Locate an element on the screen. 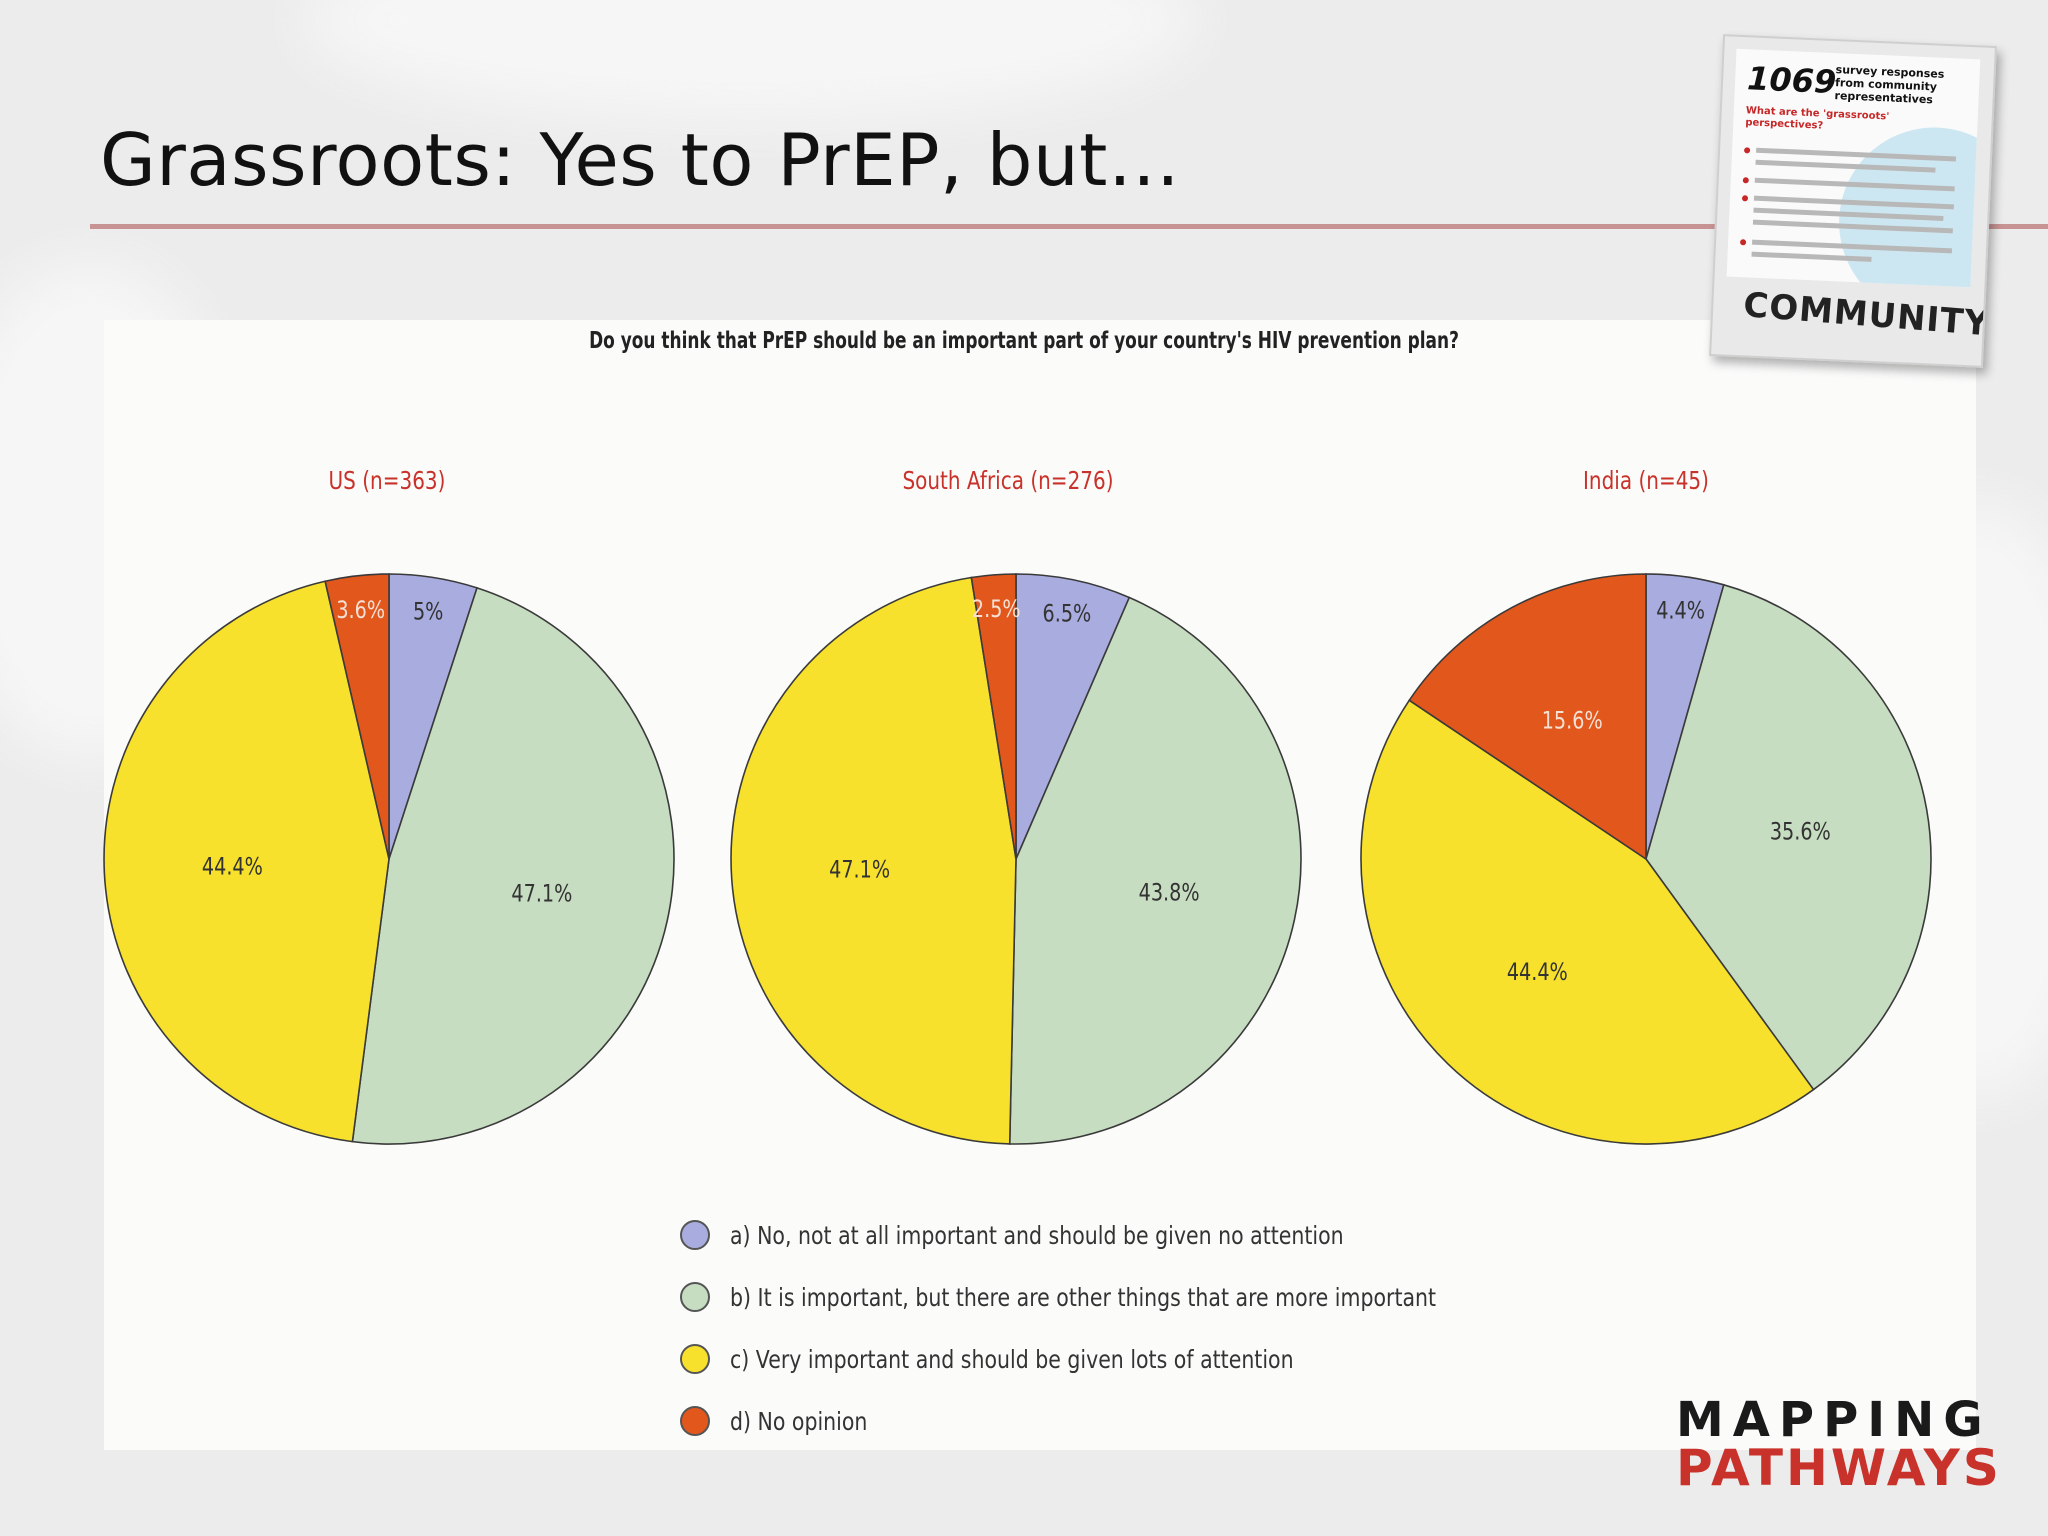 Image resolution: width=2048 pixels, height=1536 pixels. pie-1-label-d: 2.5% is located at coordinates (996, 610).